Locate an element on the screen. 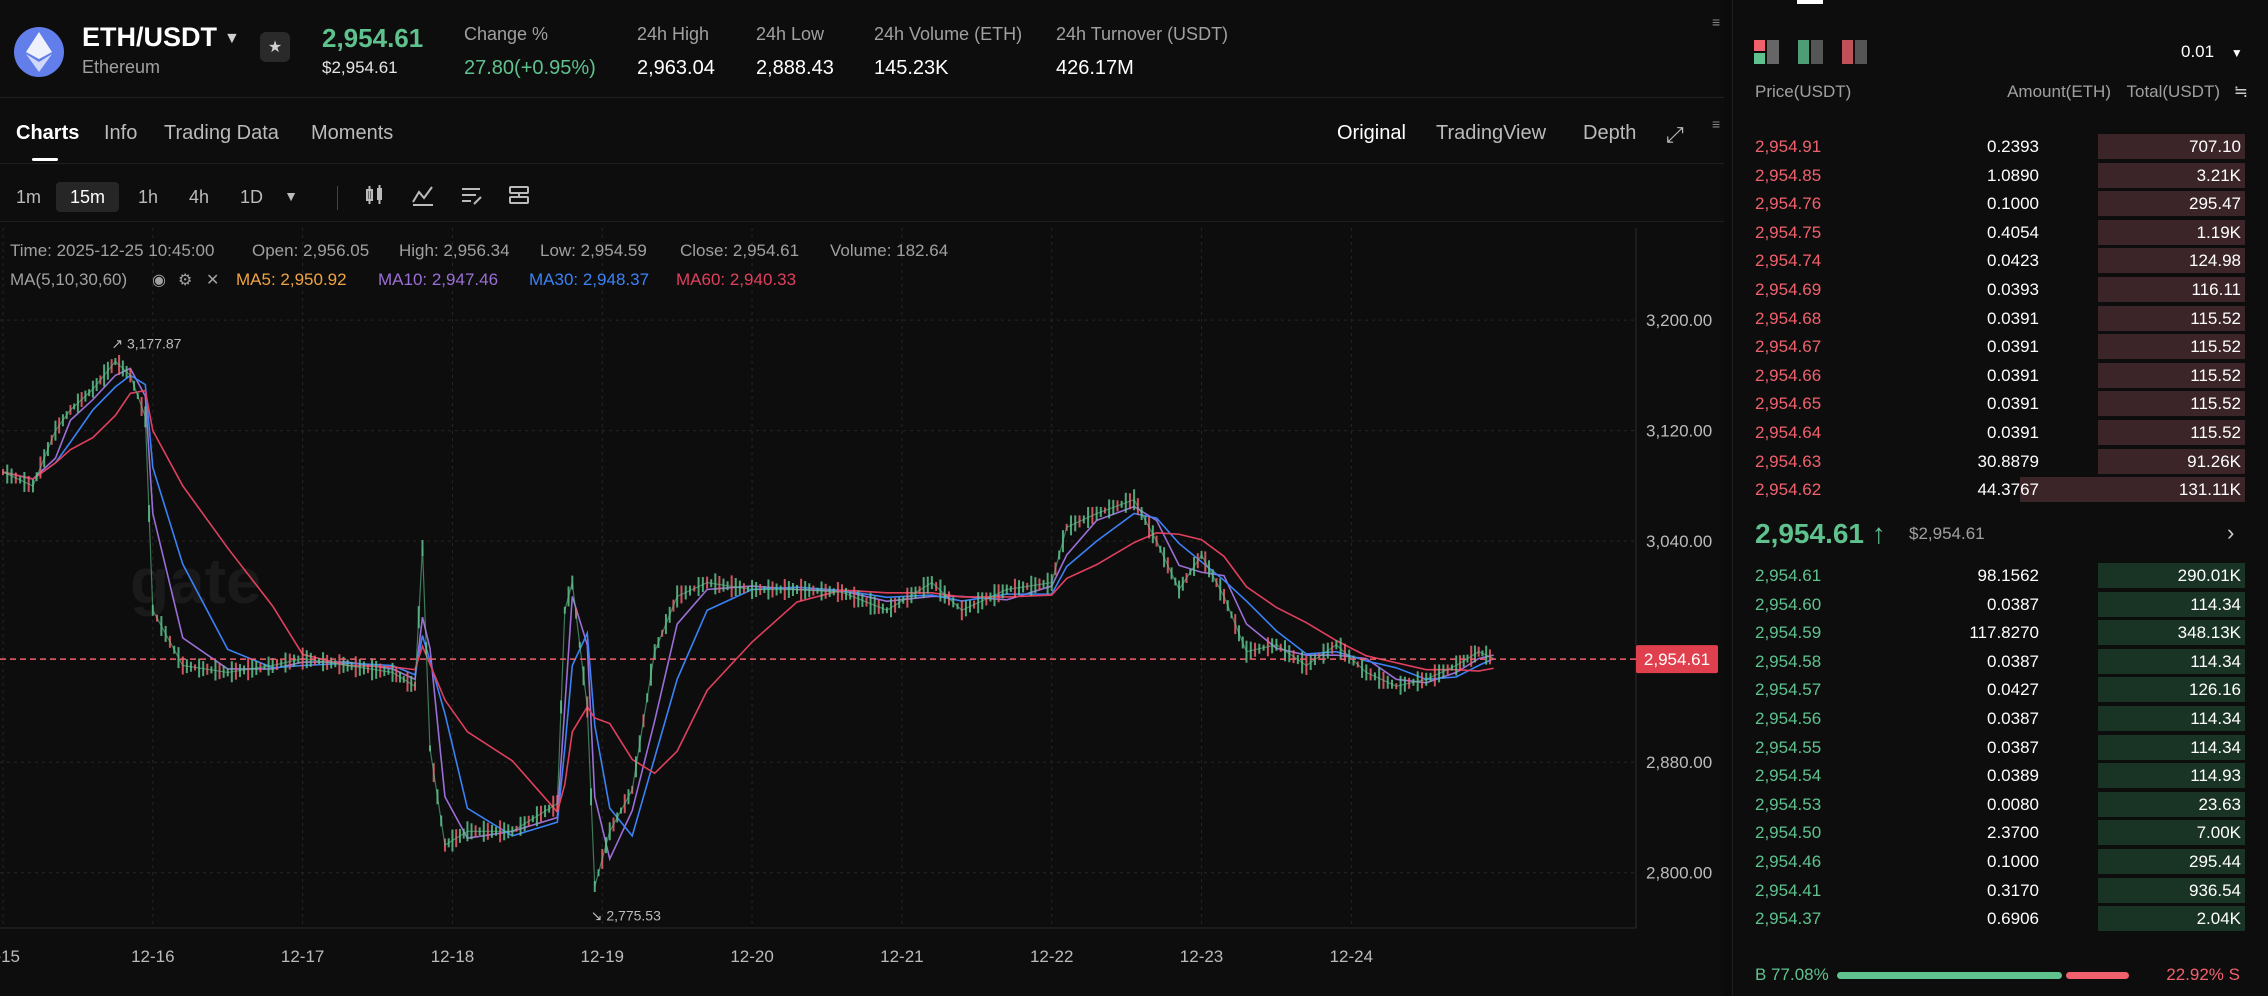 The image size is (2268, 996). gear-icon: ⚙ is located at coordinates (185, 279).